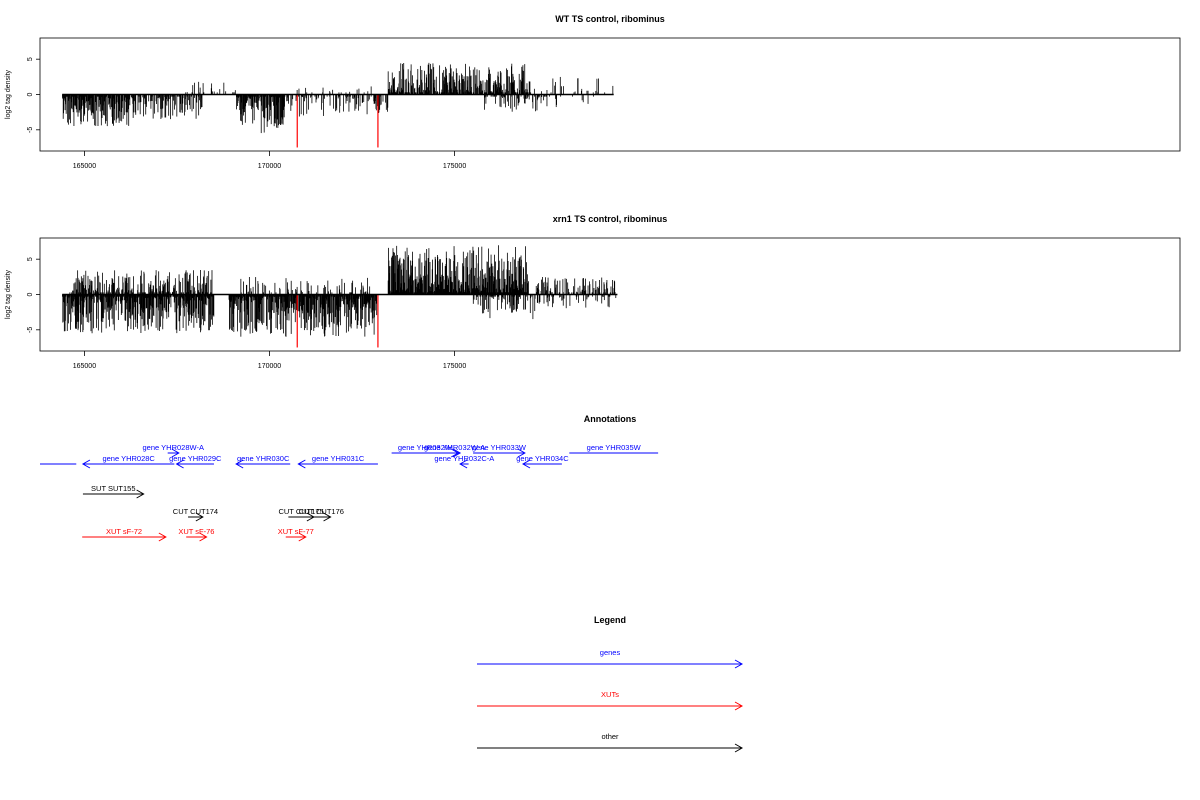 The width and height of the screenshot is (1200, 800). Describe the element at coordinates (614, 447) in the screenshot. I see `feature-label: gene YHR035W` at that location.